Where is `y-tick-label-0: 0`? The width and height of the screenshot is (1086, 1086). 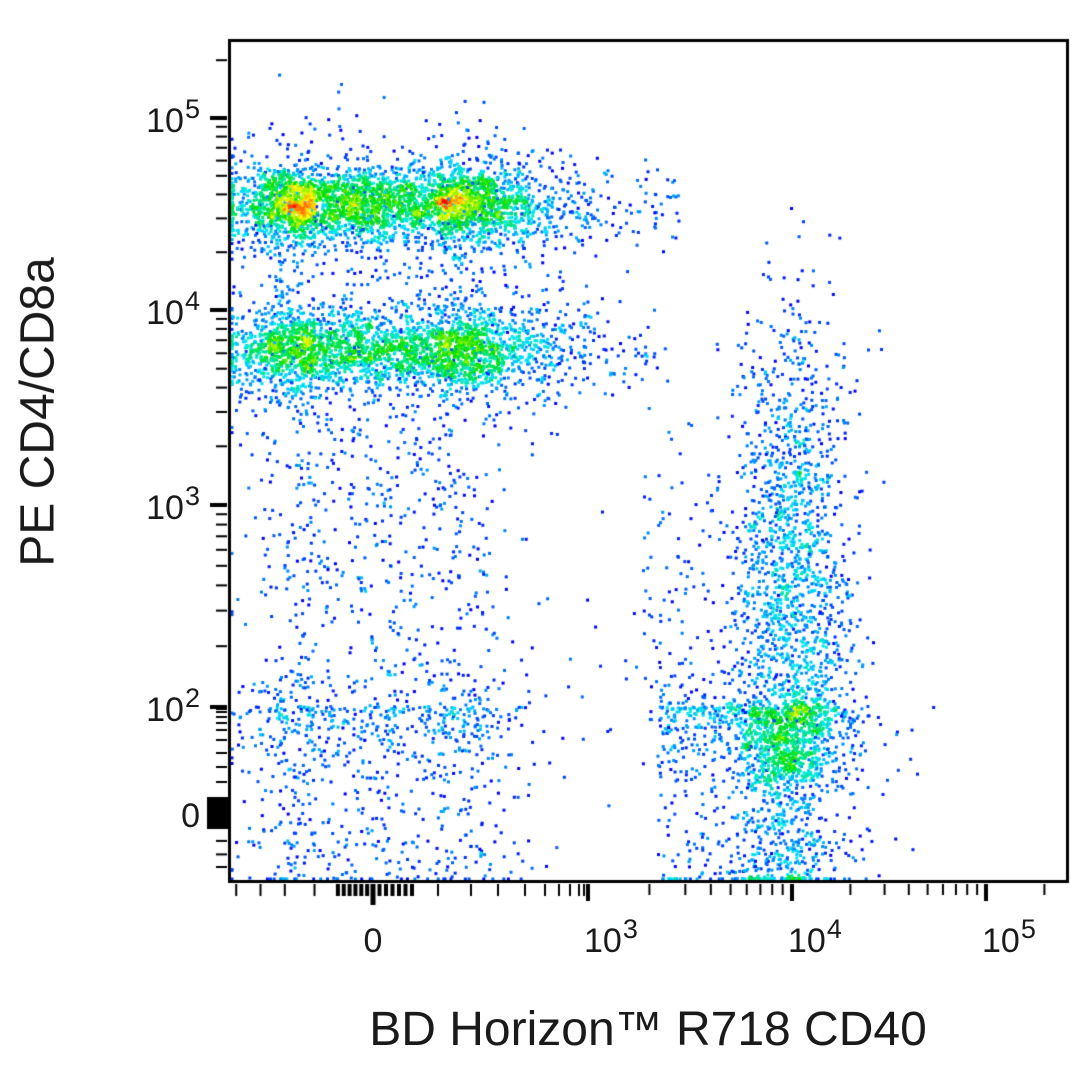
y-tick-label-0: 0 is located at coordinates (190, 816).